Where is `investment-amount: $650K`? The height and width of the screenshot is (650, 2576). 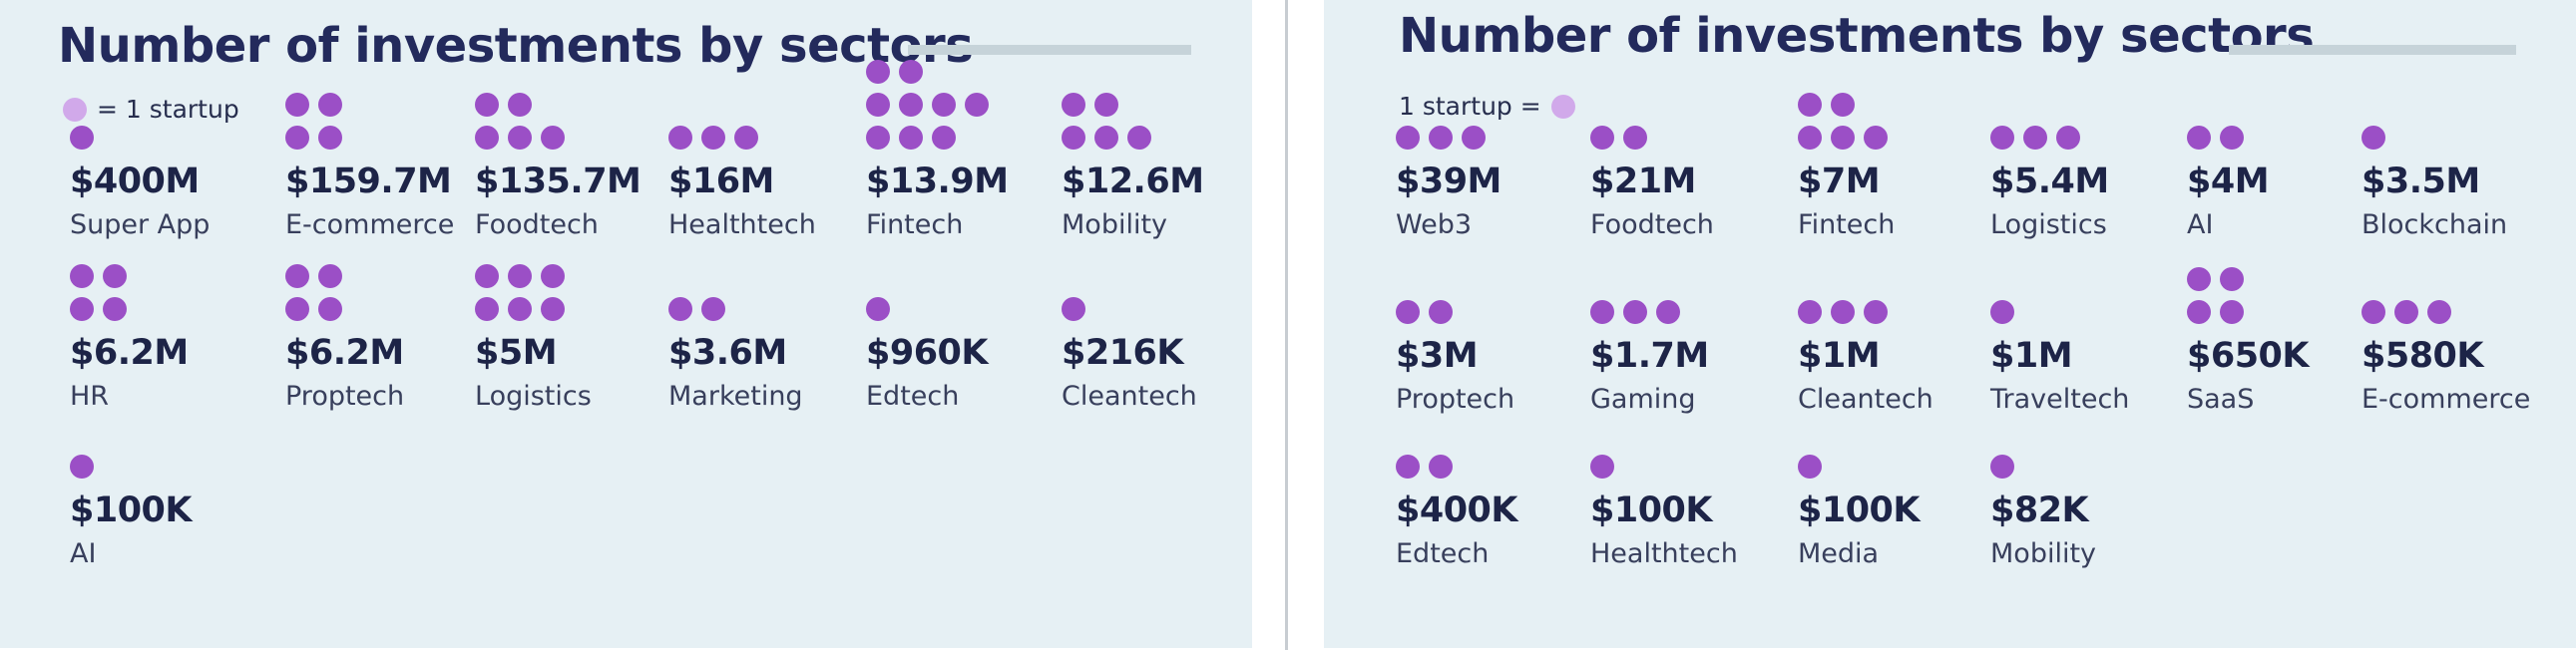 investment-amount: $650K is located at coordinates (2248, 356).